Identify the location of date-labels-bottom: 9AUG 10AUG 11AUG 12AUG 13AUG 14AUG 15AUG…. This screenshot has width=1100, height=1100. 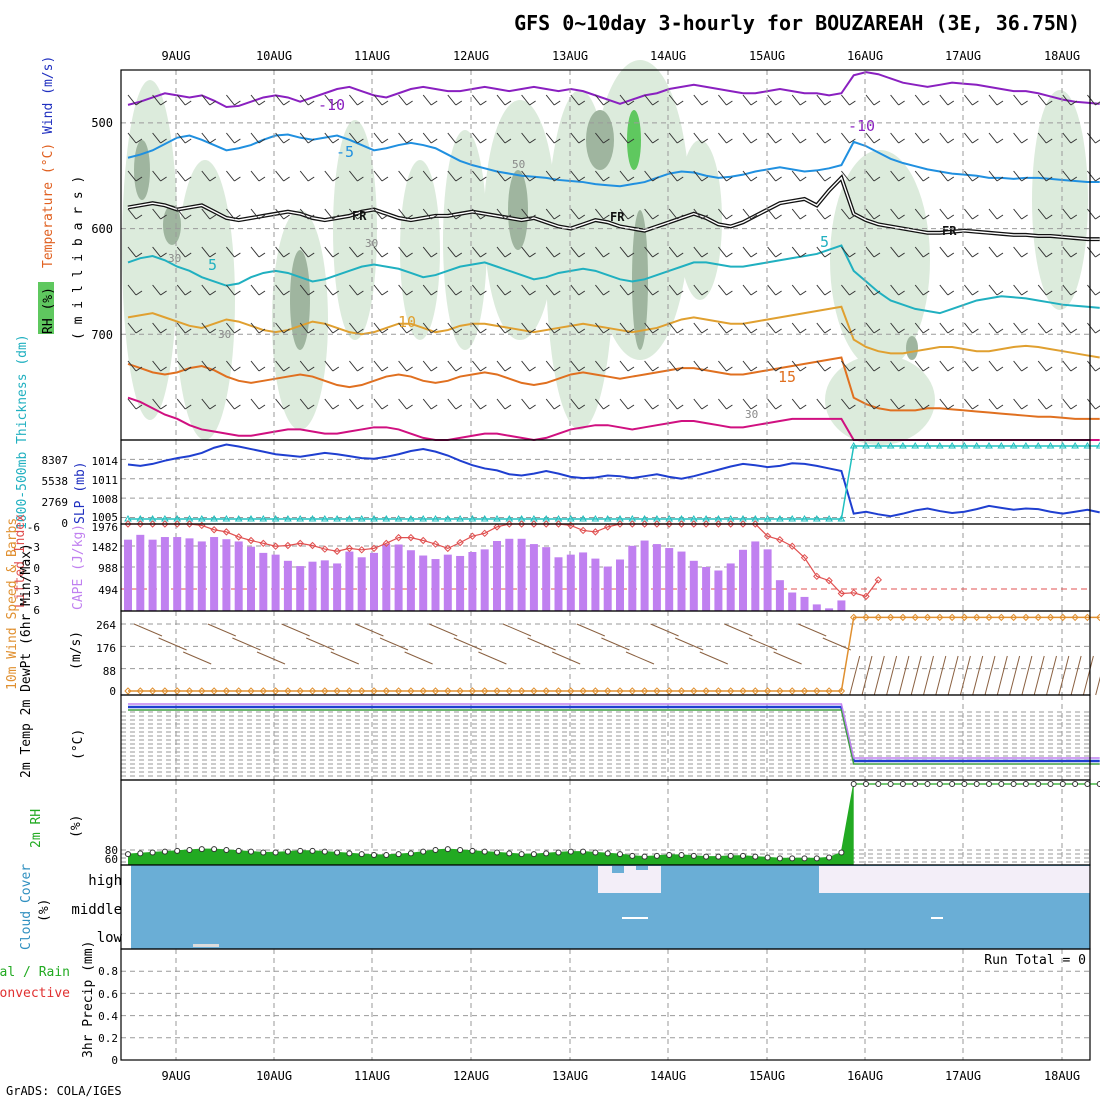
(621, 1076).